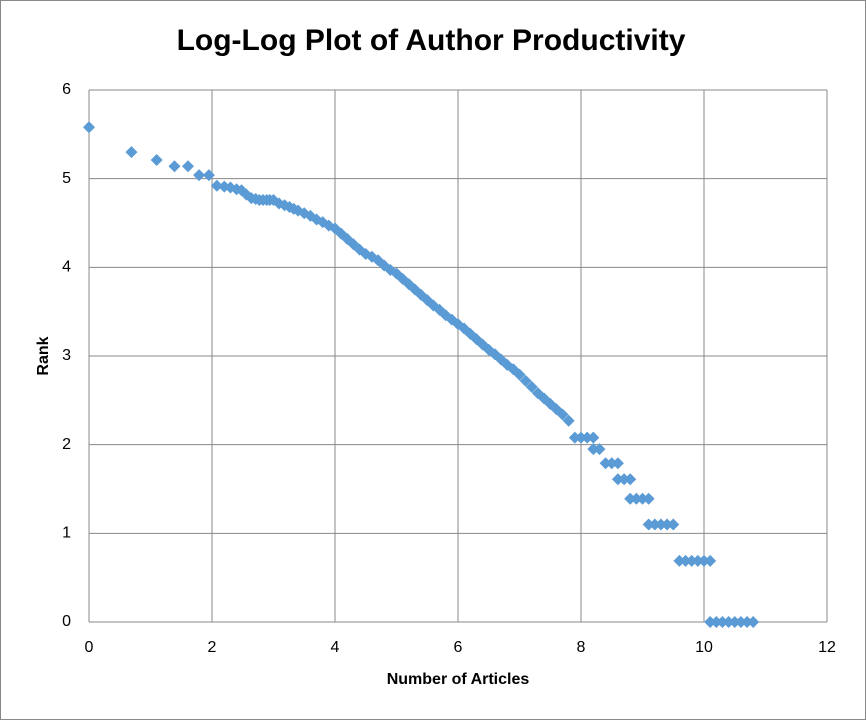 The image size is (866, 720). I want to click on x-tick-label: 6, so click(458, 647).